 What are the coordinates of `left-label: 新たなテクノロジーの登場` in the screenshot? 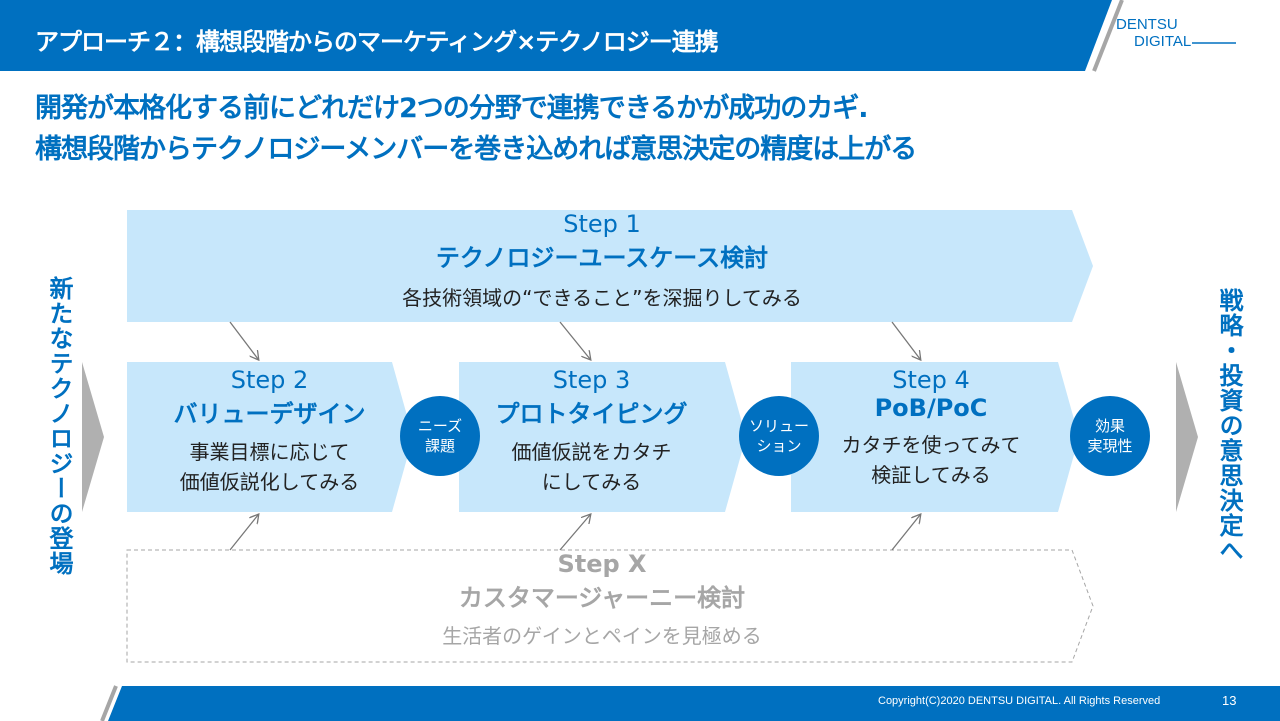 It's located at (59, 426).